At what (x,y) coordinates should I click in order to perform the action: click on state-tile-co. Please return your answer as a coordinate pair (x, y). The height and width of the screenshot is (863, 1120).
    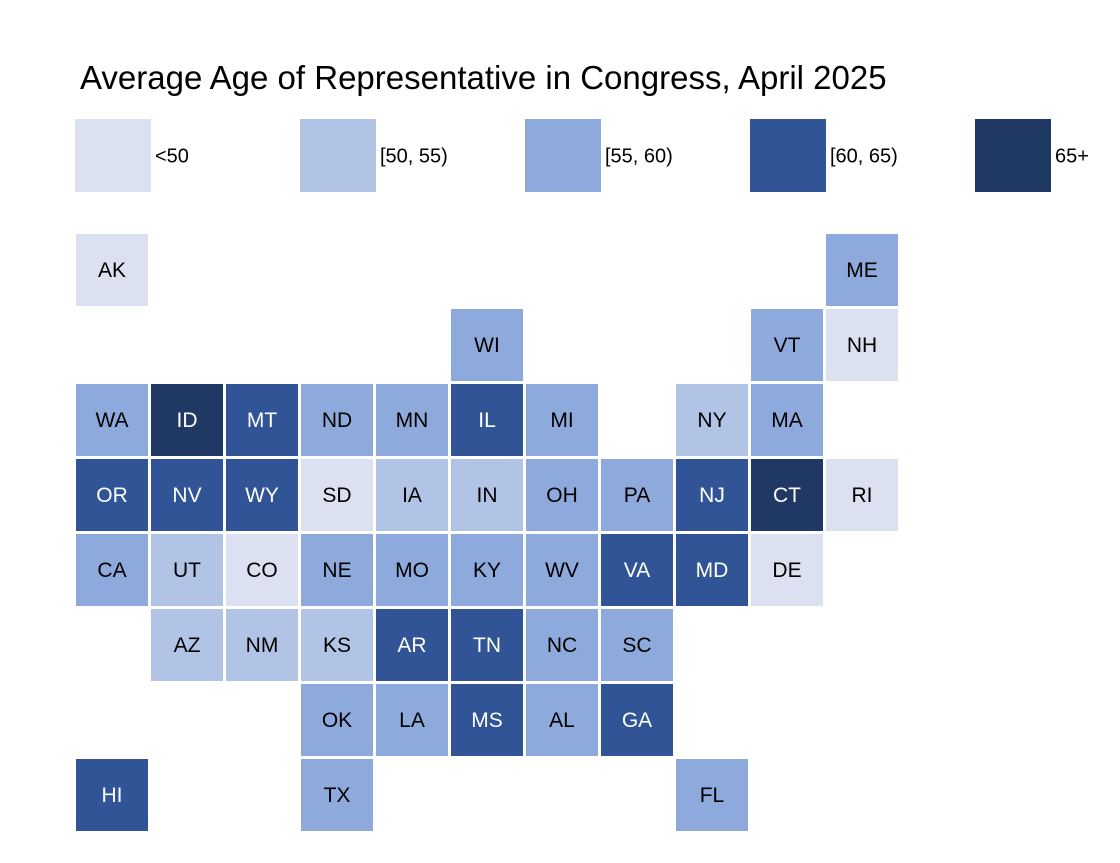
    Looking at the image, I should click on (262, 570).